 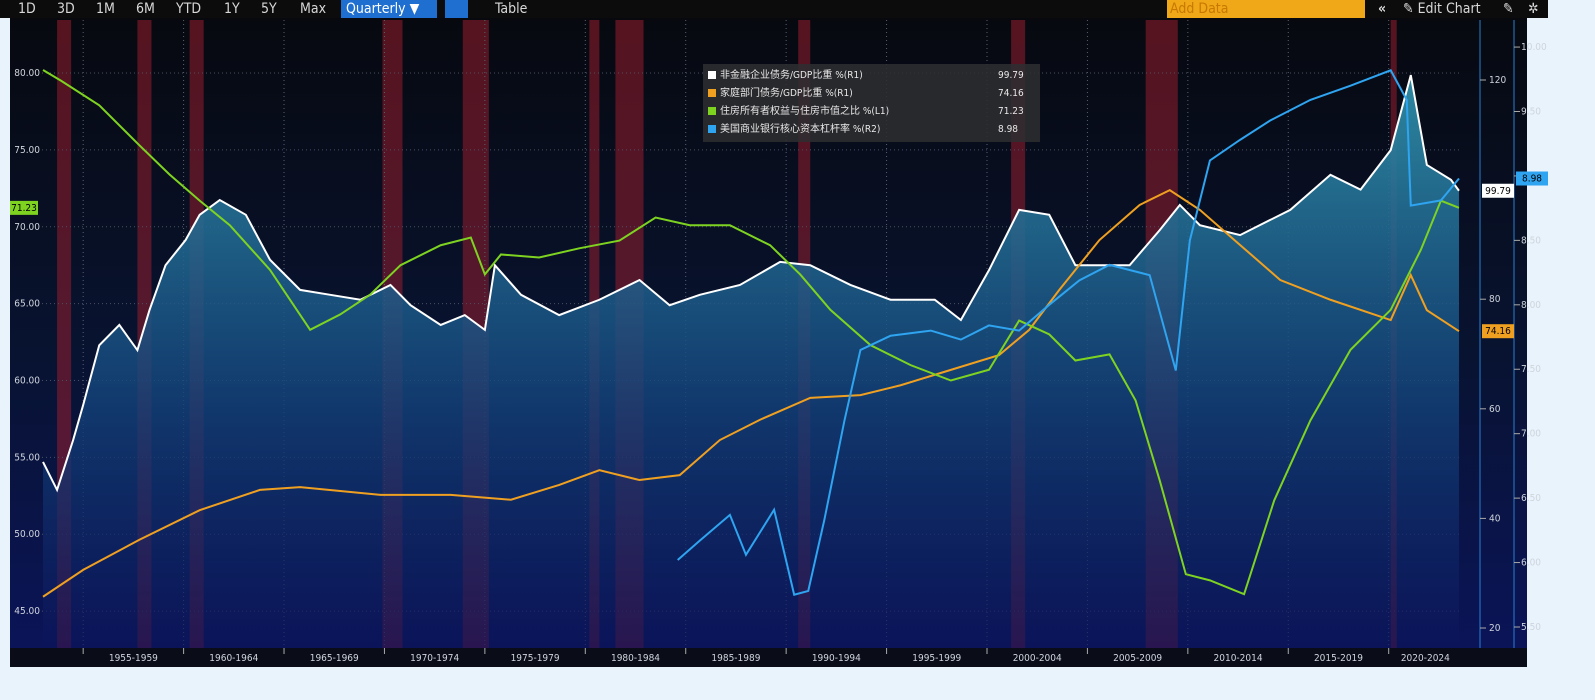 What do you see at coordinates (27, 9) in the screenshot?
I see `range-button: 1D` at bounding box center [27, 9].